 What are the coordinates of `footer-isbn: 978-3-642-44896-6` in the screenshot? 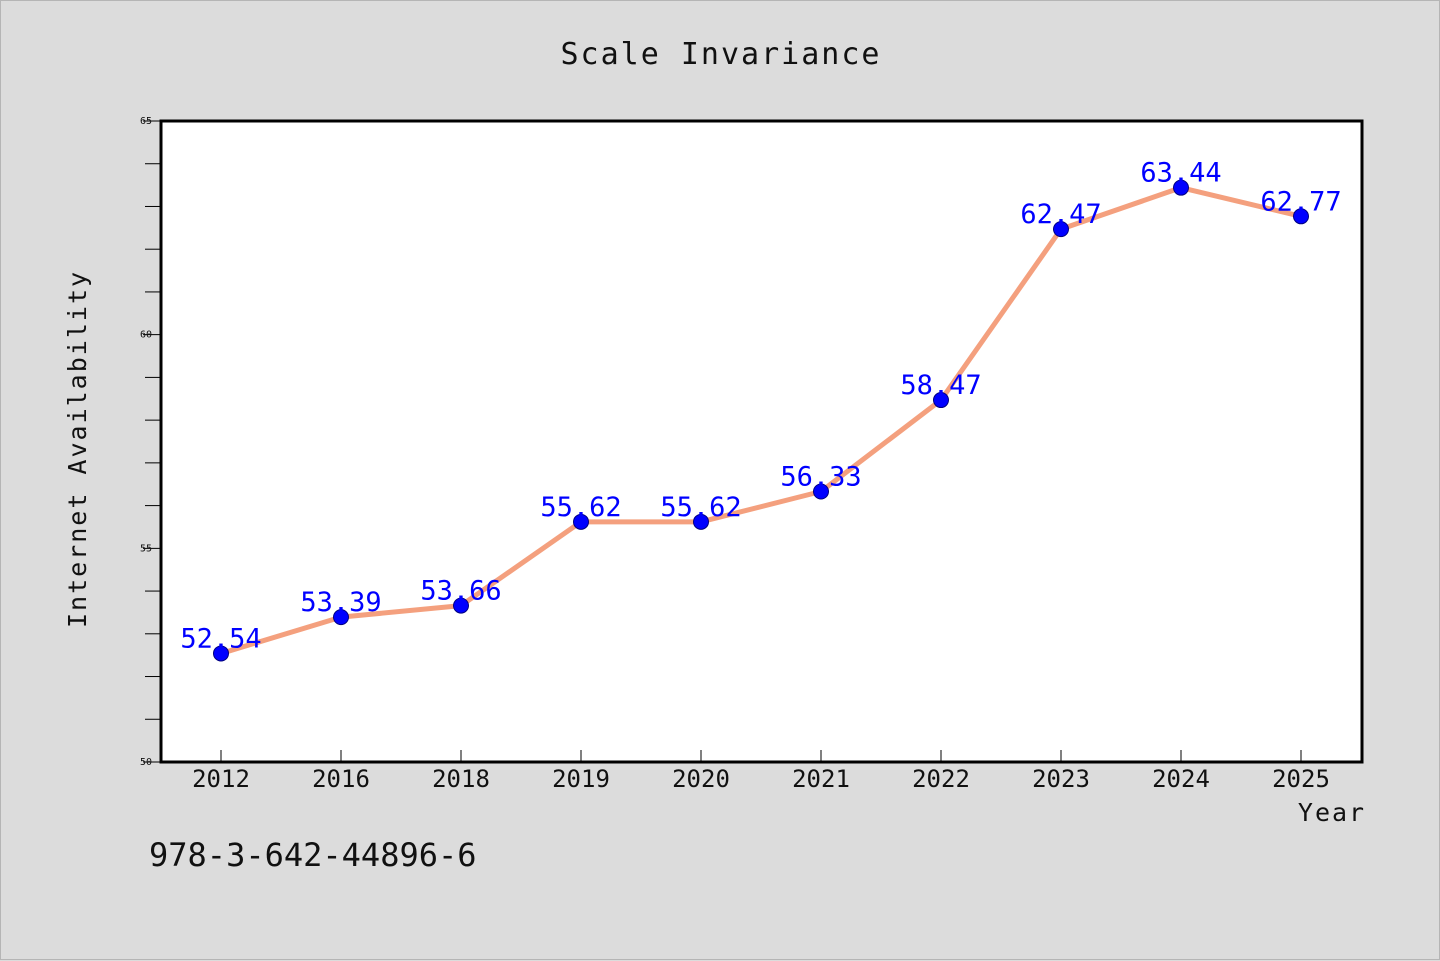 It's located at (313, 855).